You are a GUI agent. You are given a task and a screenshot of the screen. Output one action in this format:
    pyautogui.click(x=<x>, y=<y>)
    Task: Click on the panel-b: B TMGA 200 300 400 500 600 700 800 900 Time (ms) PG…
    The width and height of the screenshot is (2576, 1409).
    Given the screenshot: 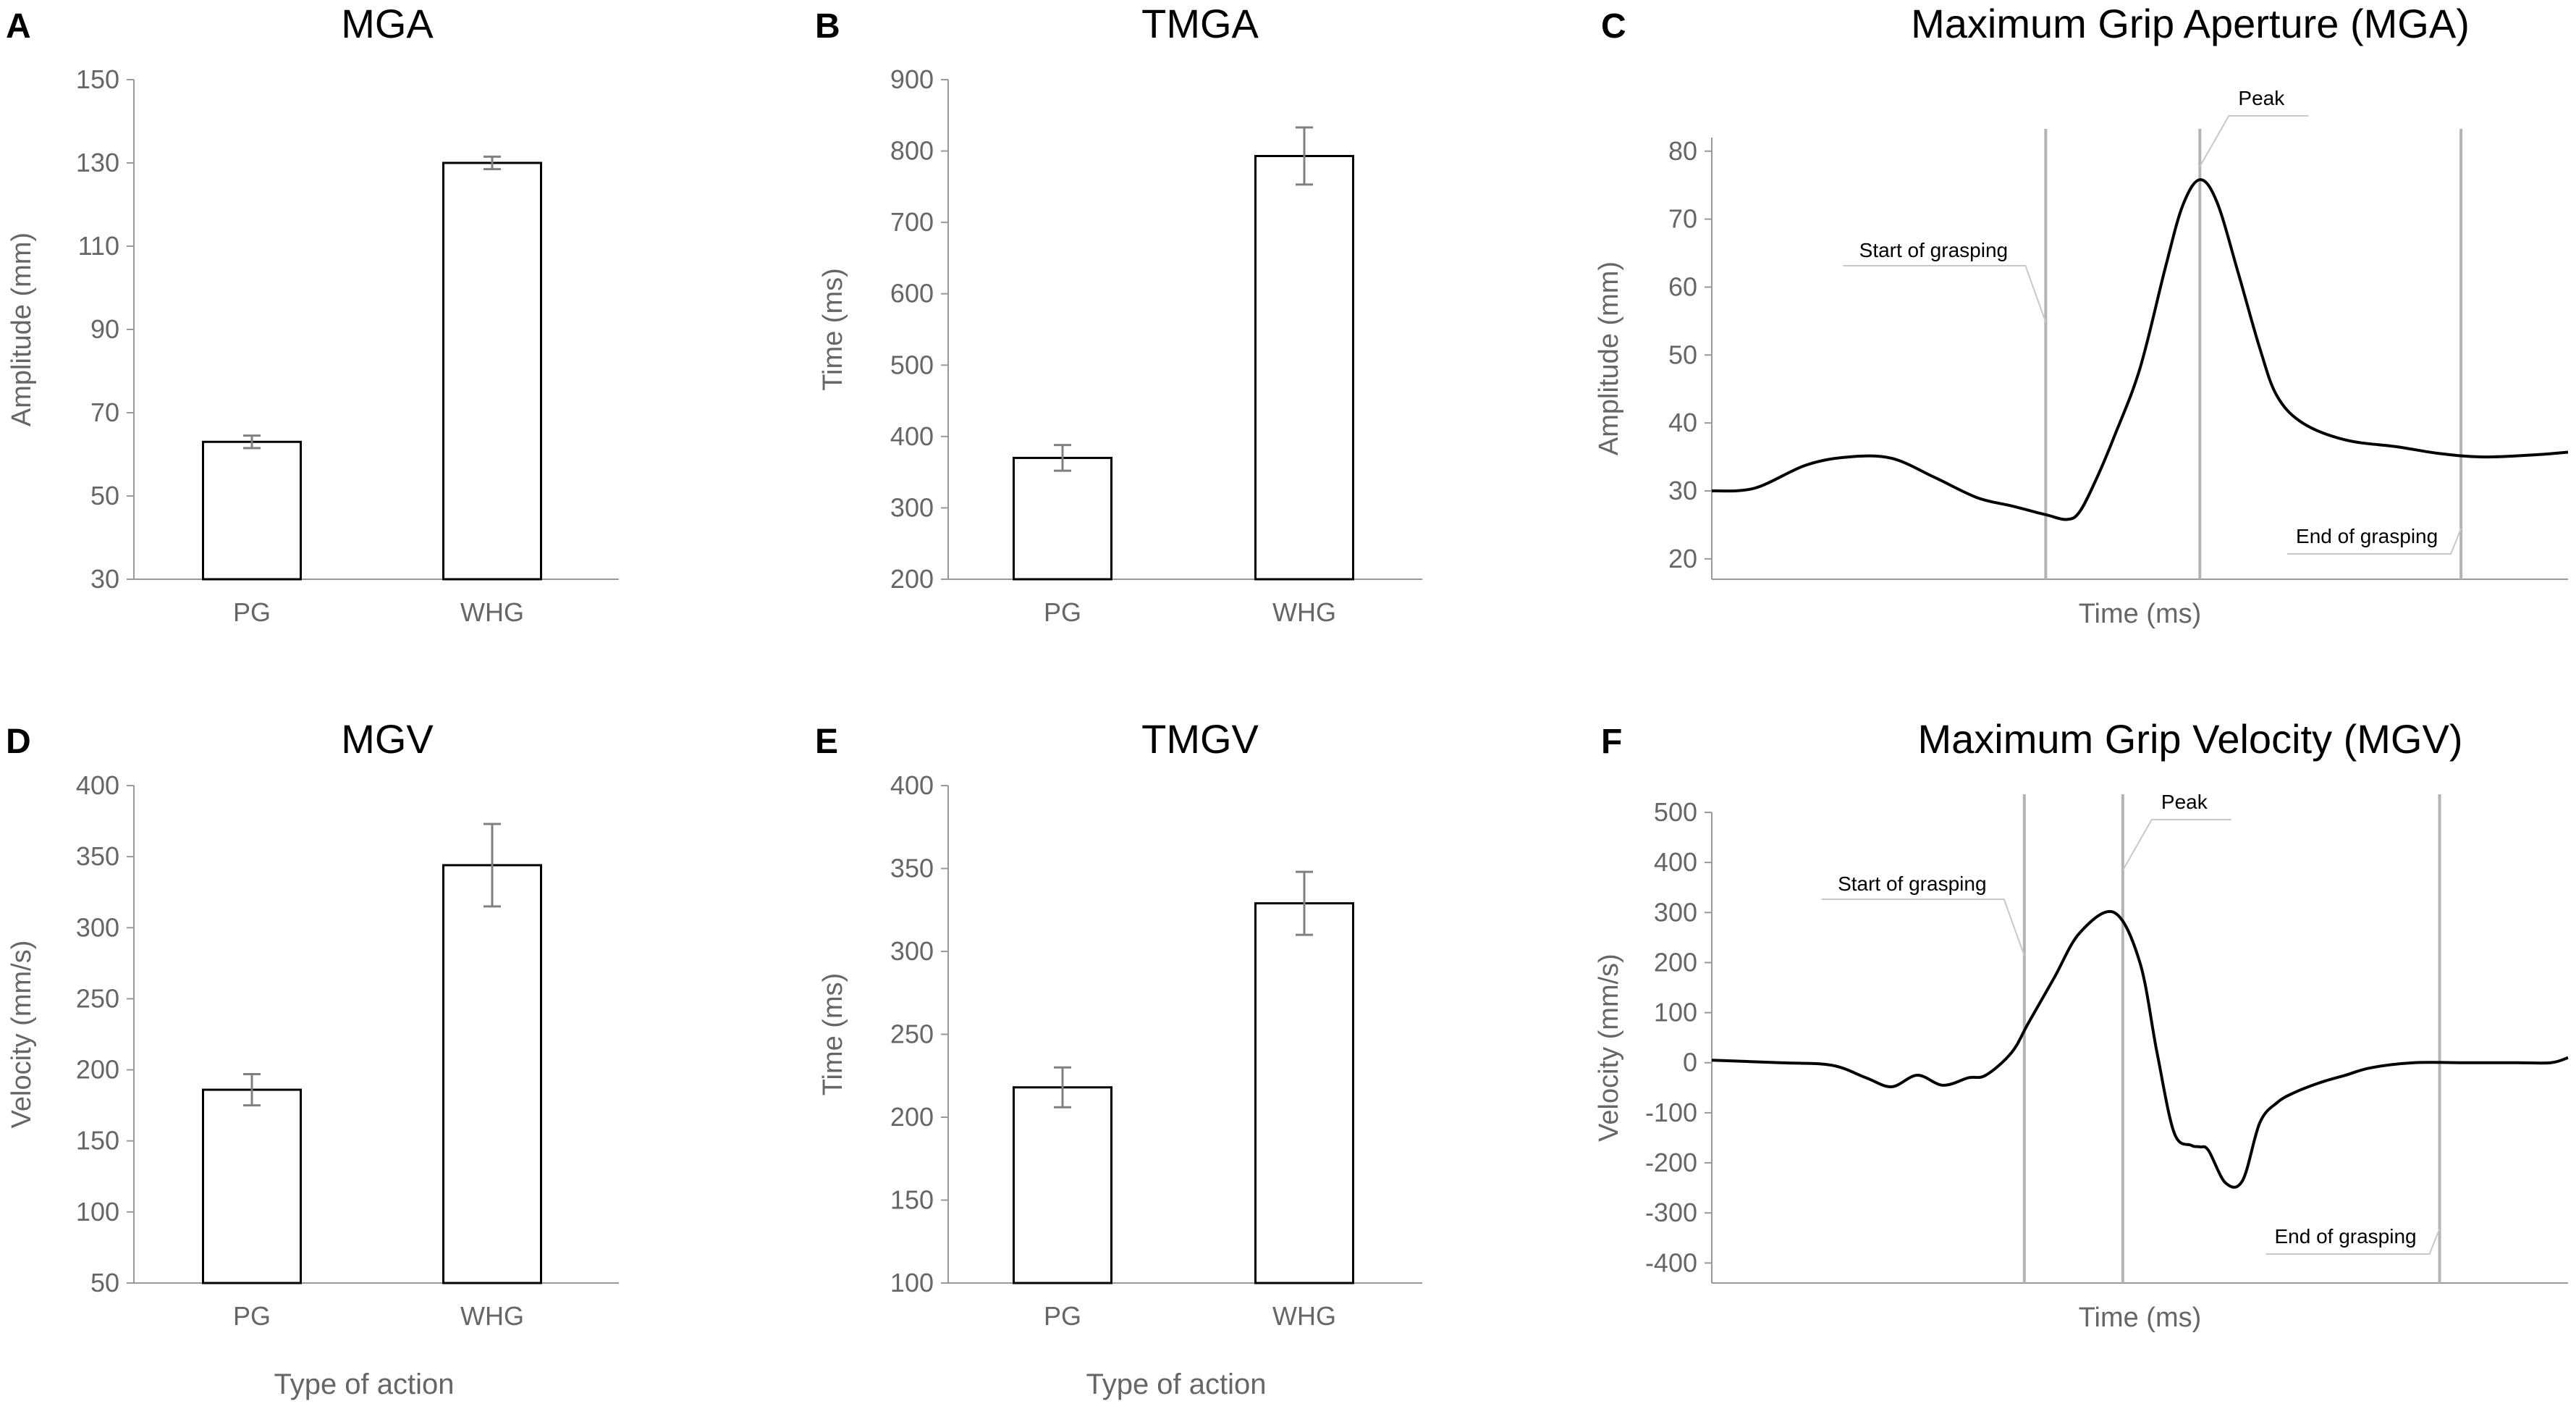 What is the action you would take?
    pyautogui.click(x=1118, y=314)
    